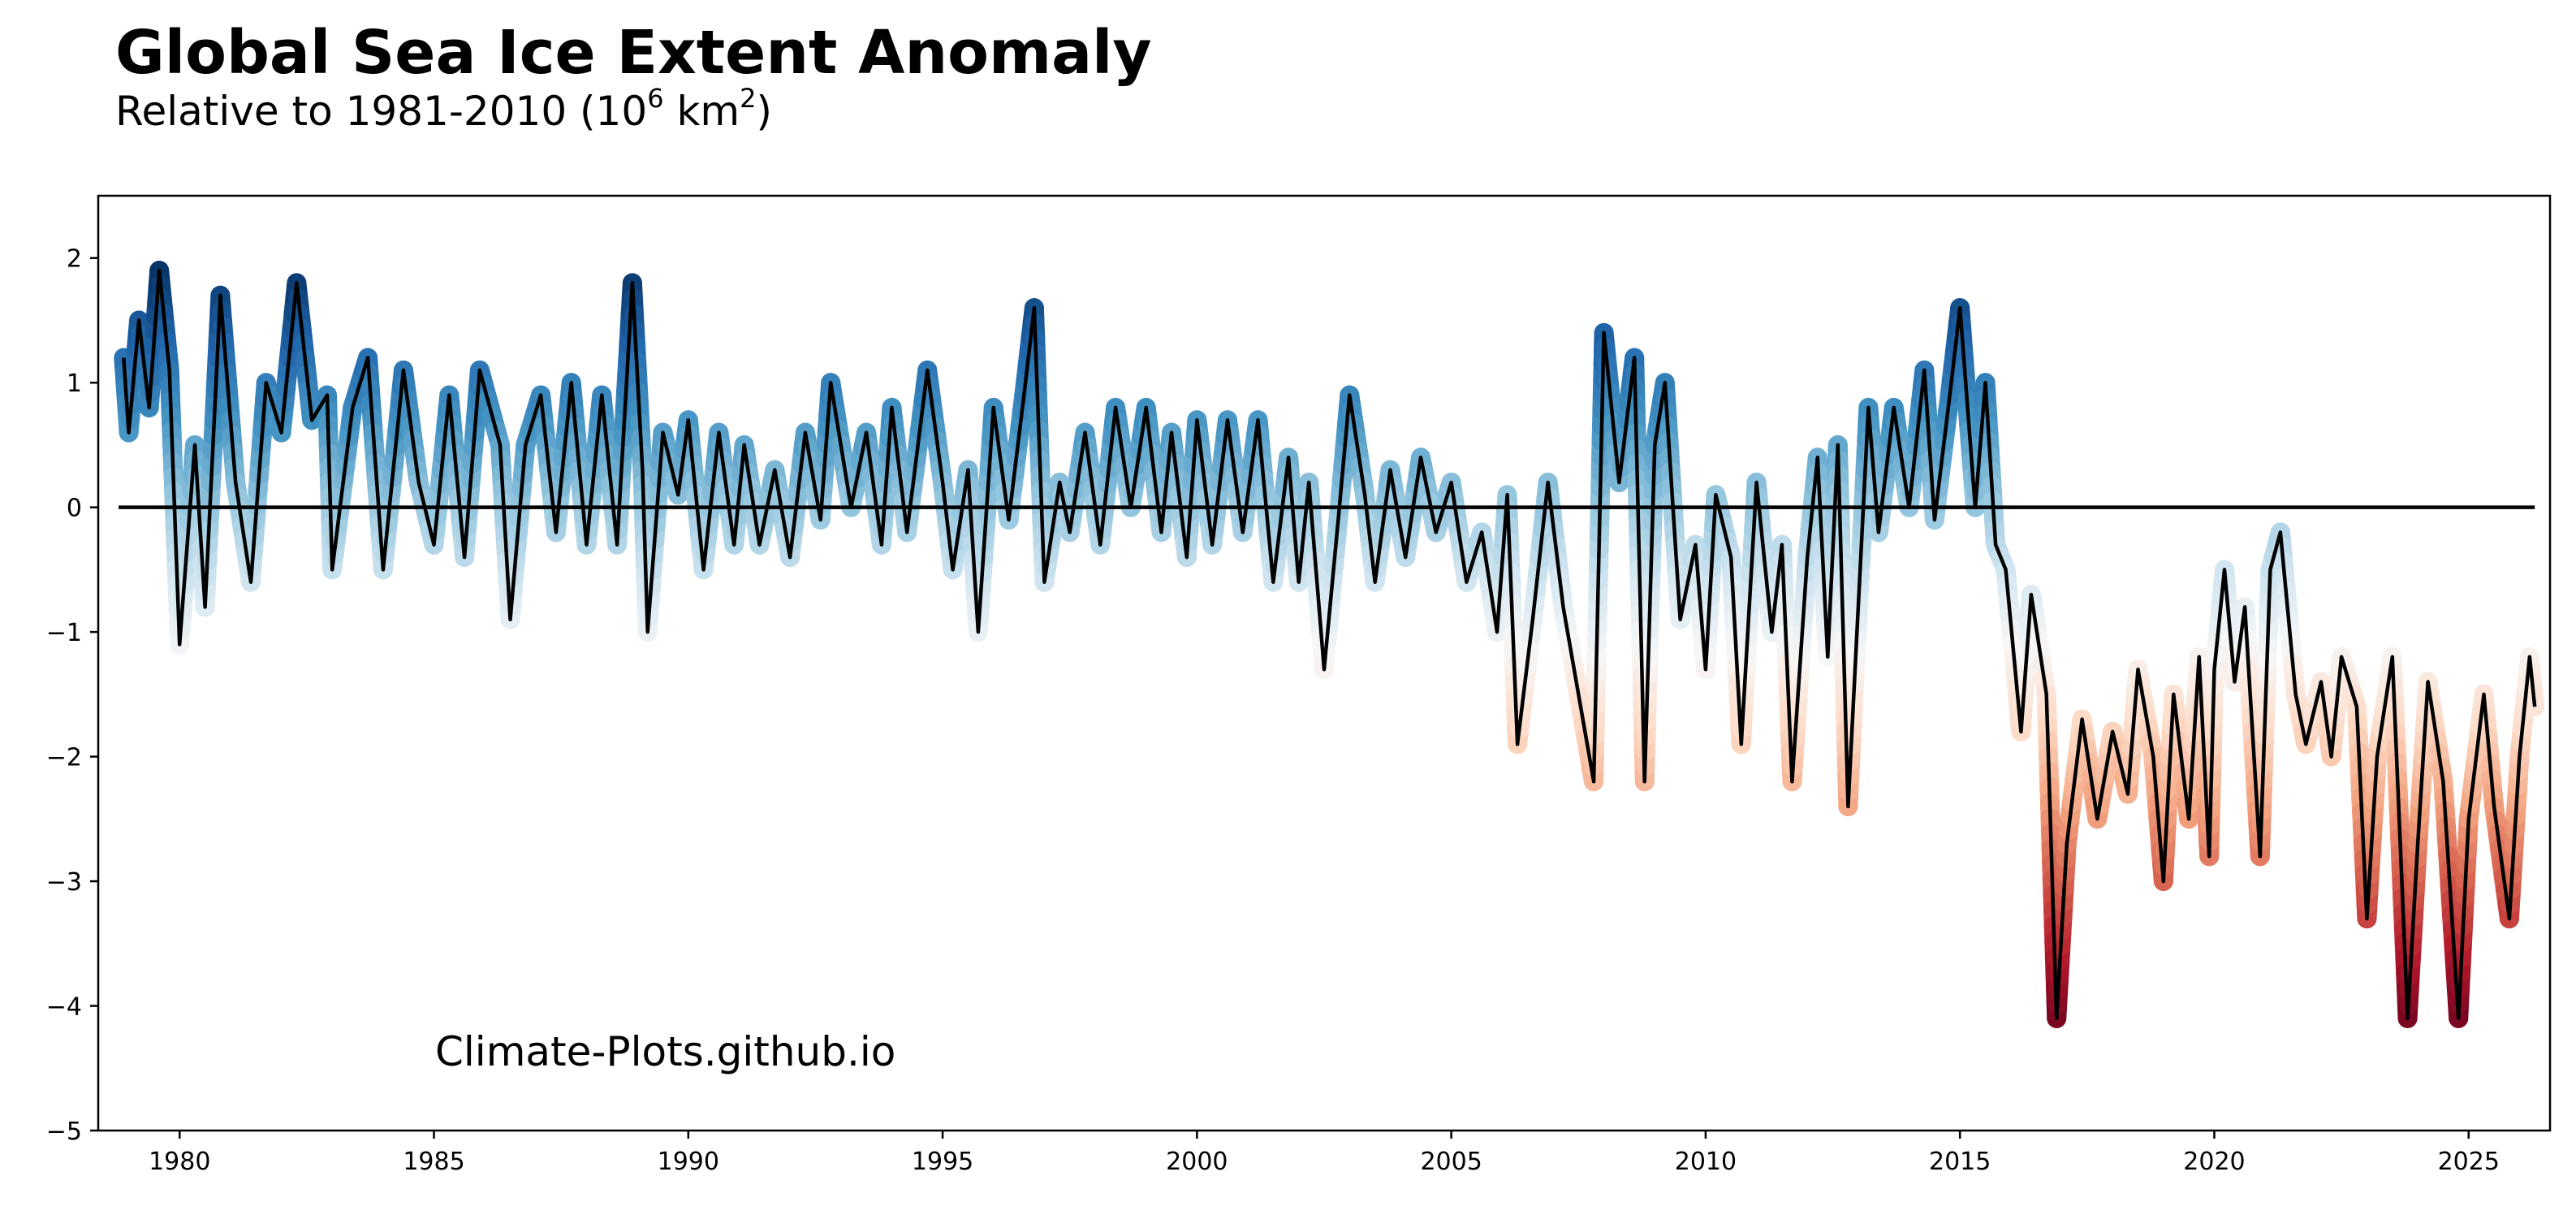 The image size is (2576, 1215). I want to click on x-tick-label: 1985, so click(433, 1162).